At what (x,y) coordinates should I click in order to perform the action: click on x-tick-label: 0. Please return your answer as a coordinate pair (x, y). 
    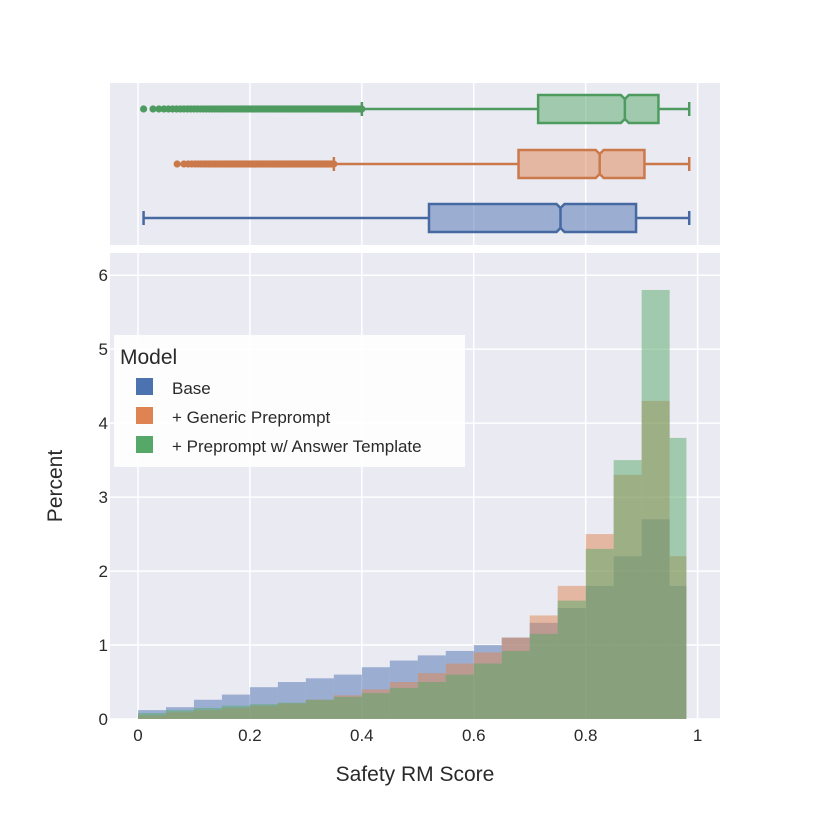
    Looking at the image, I should click on (137, 735).